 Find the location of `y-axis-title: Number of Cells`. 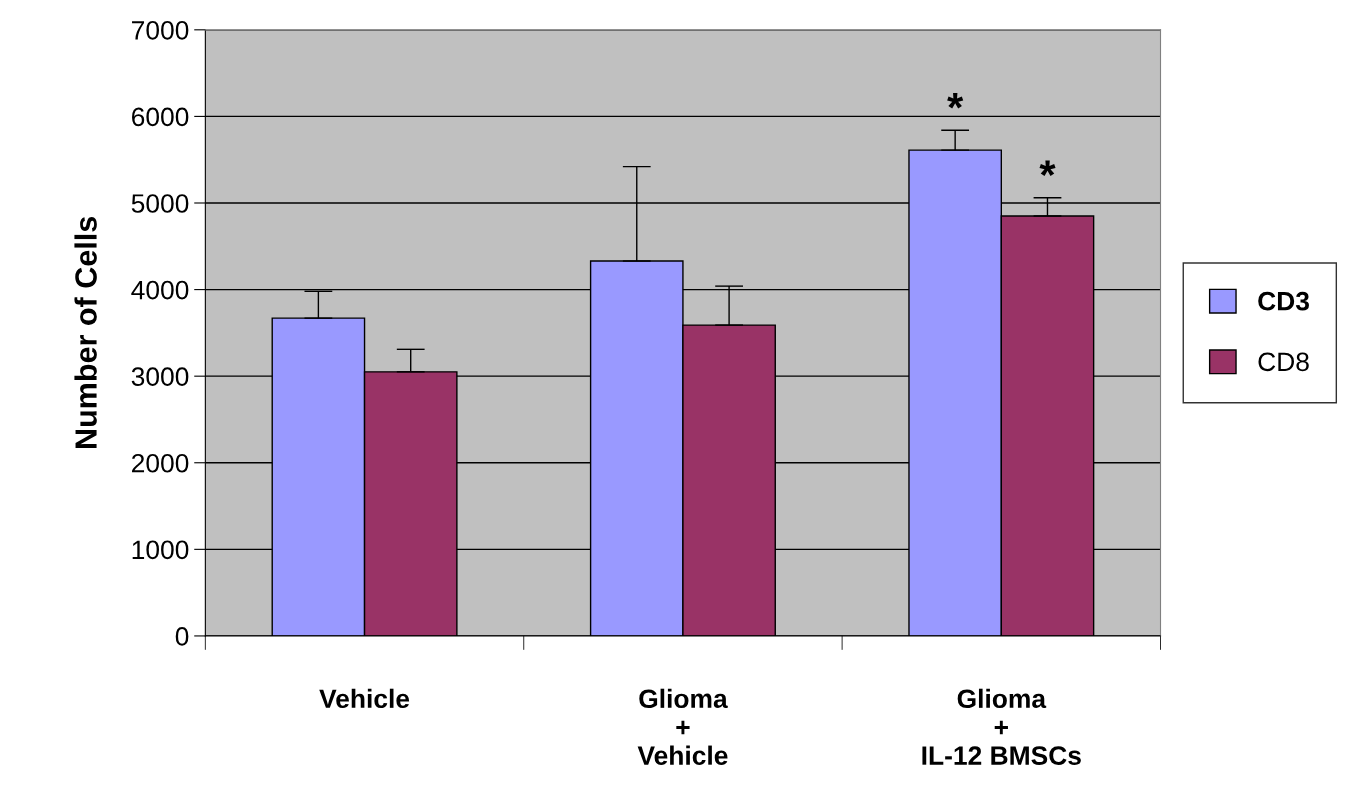

y-axis-title: Number of Cells is located at coordinates (85, 332).